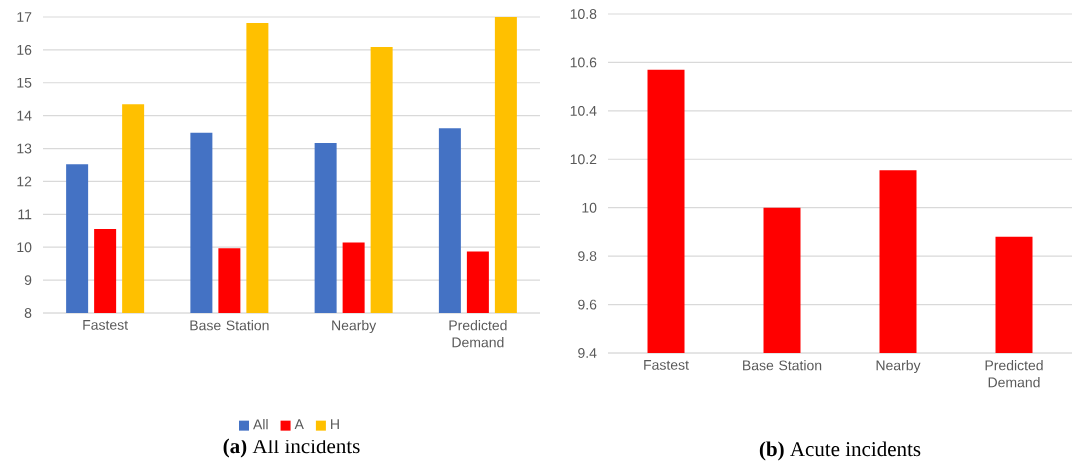 Image resolution: width=1080 pixels, height=467 pixels. I want to click on y-tick-label: 15, so click(24, 82).